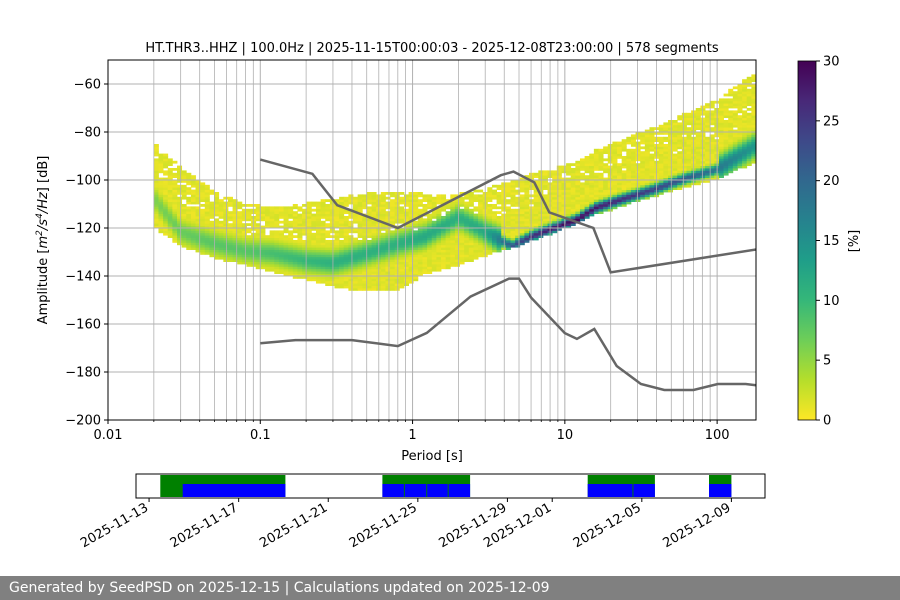 Image resolution: width=900 pixels, height=600 pixels. What do you see at coordinates (415, 490) in the screenshot?
I see `segment-bar` at bounding box center [415, 490].